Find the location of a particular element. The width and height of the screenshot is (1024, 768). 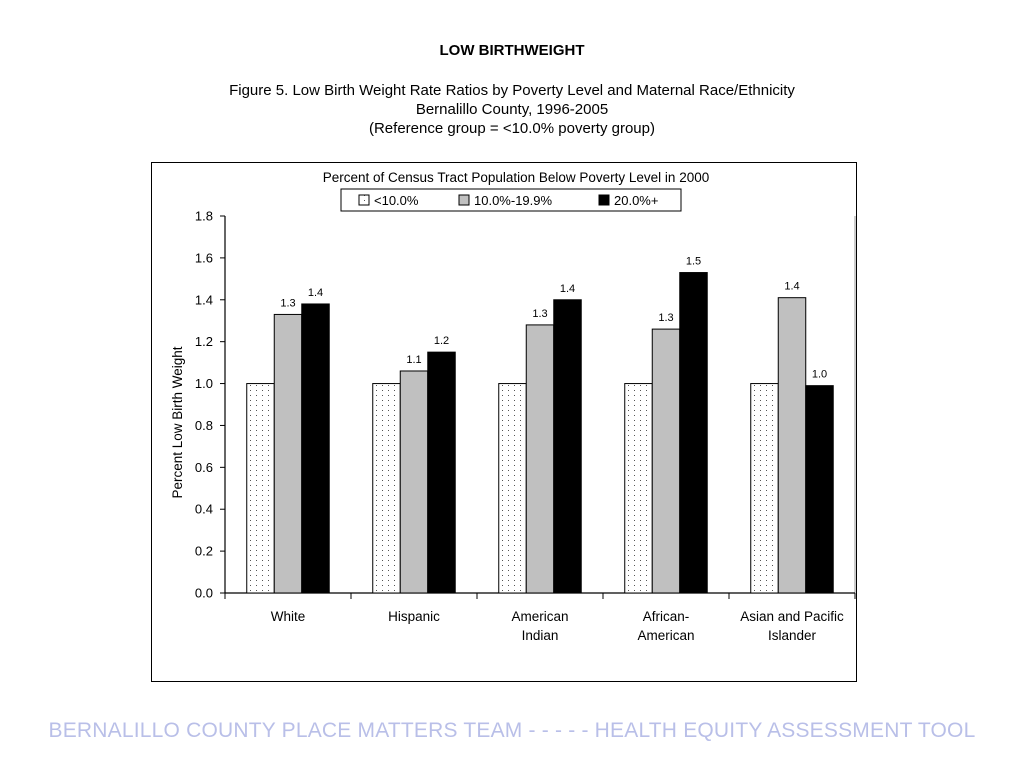

figure-note: (Reference group = <10.0% poverty group) is located at coordinates (511, 128).